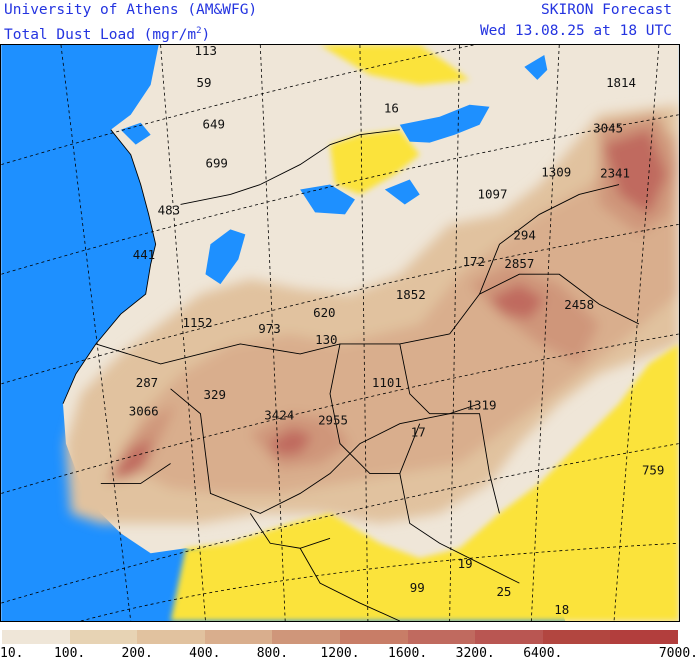  I want to click on map-label: 699, so click(216, 163).